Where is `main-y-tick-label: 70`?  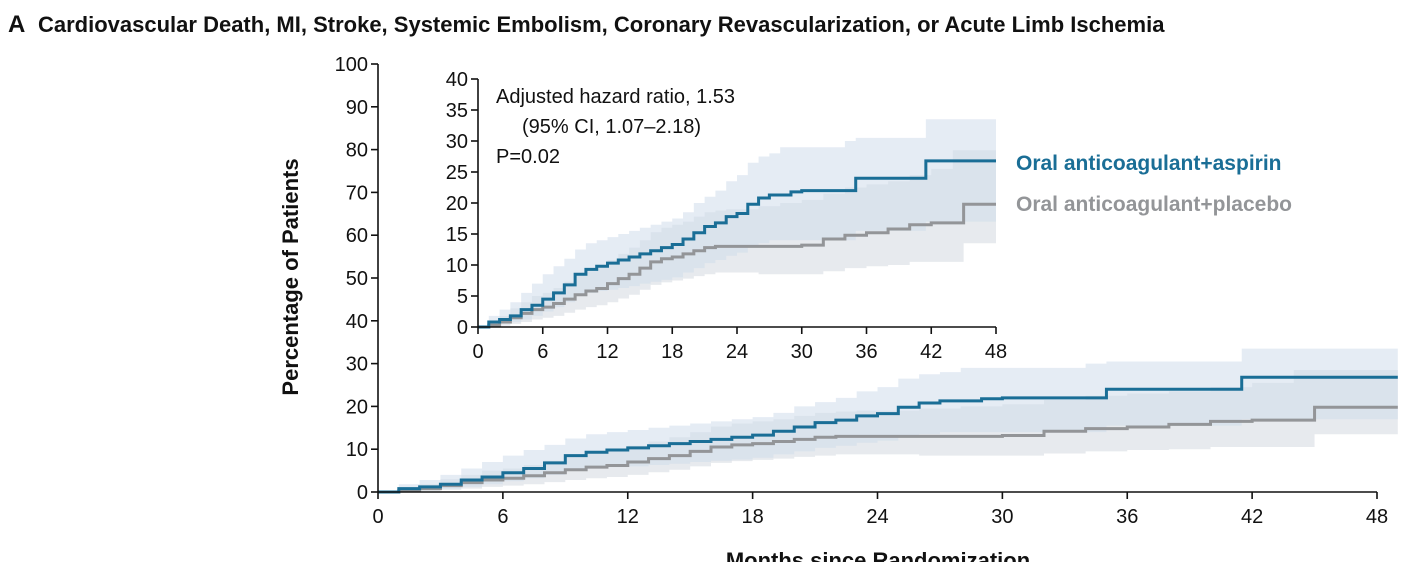 main-y-tick-label: 70 is located at coordinates (357, 193).